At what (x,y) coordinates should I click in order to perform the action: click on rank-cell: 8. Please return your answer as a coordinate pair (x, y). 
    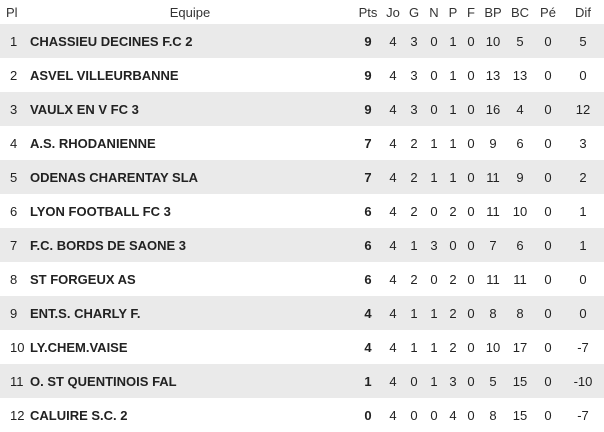
    Looking at the image, I should click on (13, 279).